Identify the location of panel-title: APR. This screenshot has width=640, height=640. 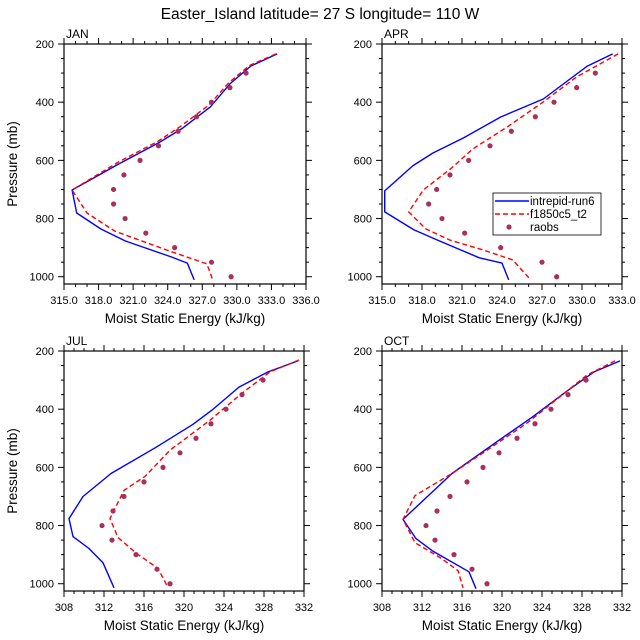
(396, 34).